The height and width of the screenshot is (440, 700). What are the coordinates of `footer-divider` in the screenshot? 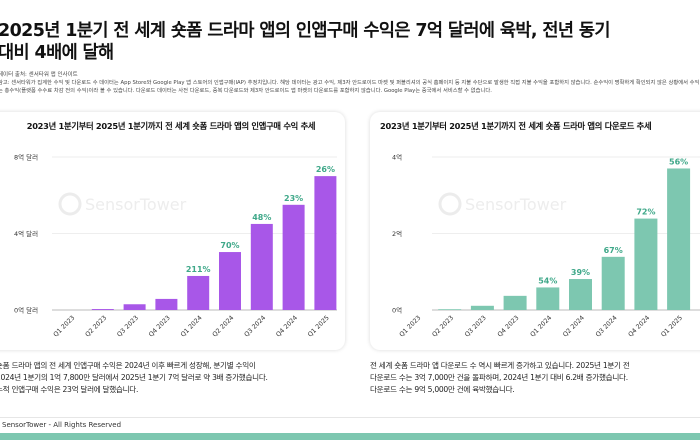 It's located at (350, 417).